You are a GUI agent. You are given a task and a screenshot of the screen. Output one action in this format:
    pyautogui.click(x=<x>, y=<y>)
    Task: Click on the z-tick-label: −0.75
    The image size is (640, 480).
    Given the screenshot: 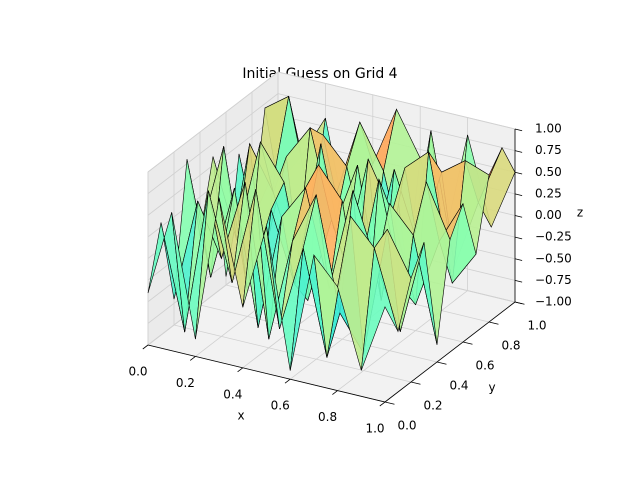 What is the action you would take?
    pyautogui.click(x=553, y=280)
    